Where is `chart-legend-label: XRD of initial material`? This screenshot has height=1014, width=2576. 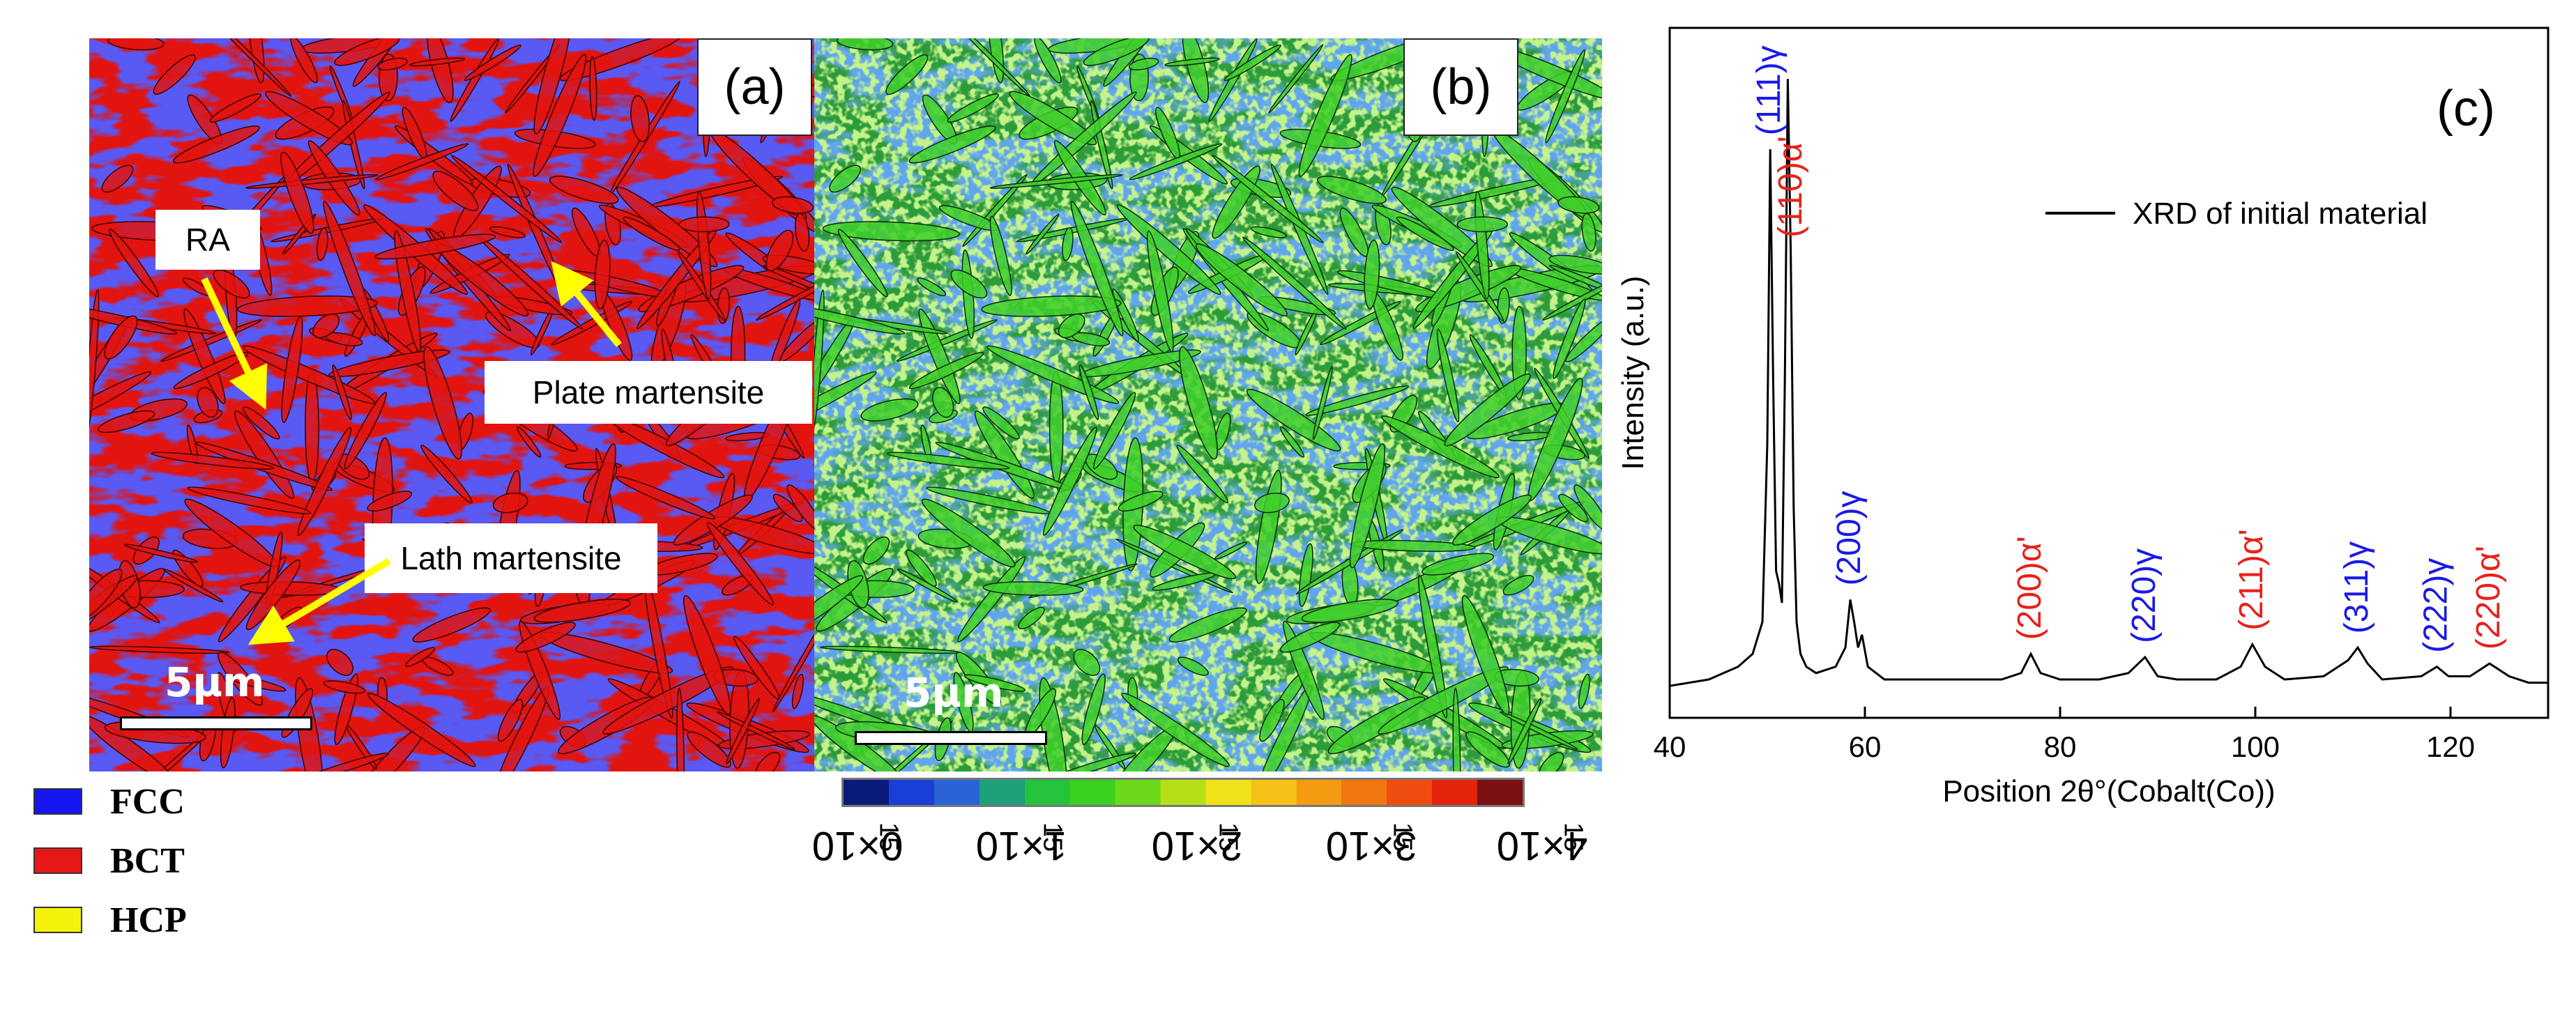
chart-legend-label: XRD of initial material is located at coordinates (2280, 214).